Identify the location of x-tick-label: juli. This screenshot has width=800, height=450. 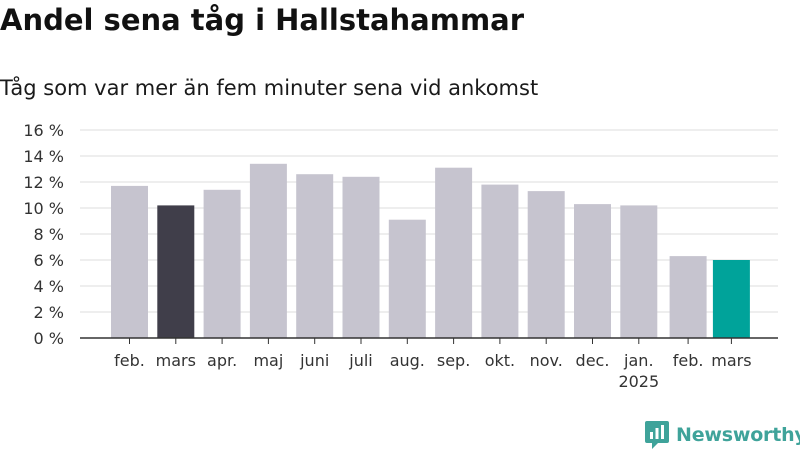
(360, 360).